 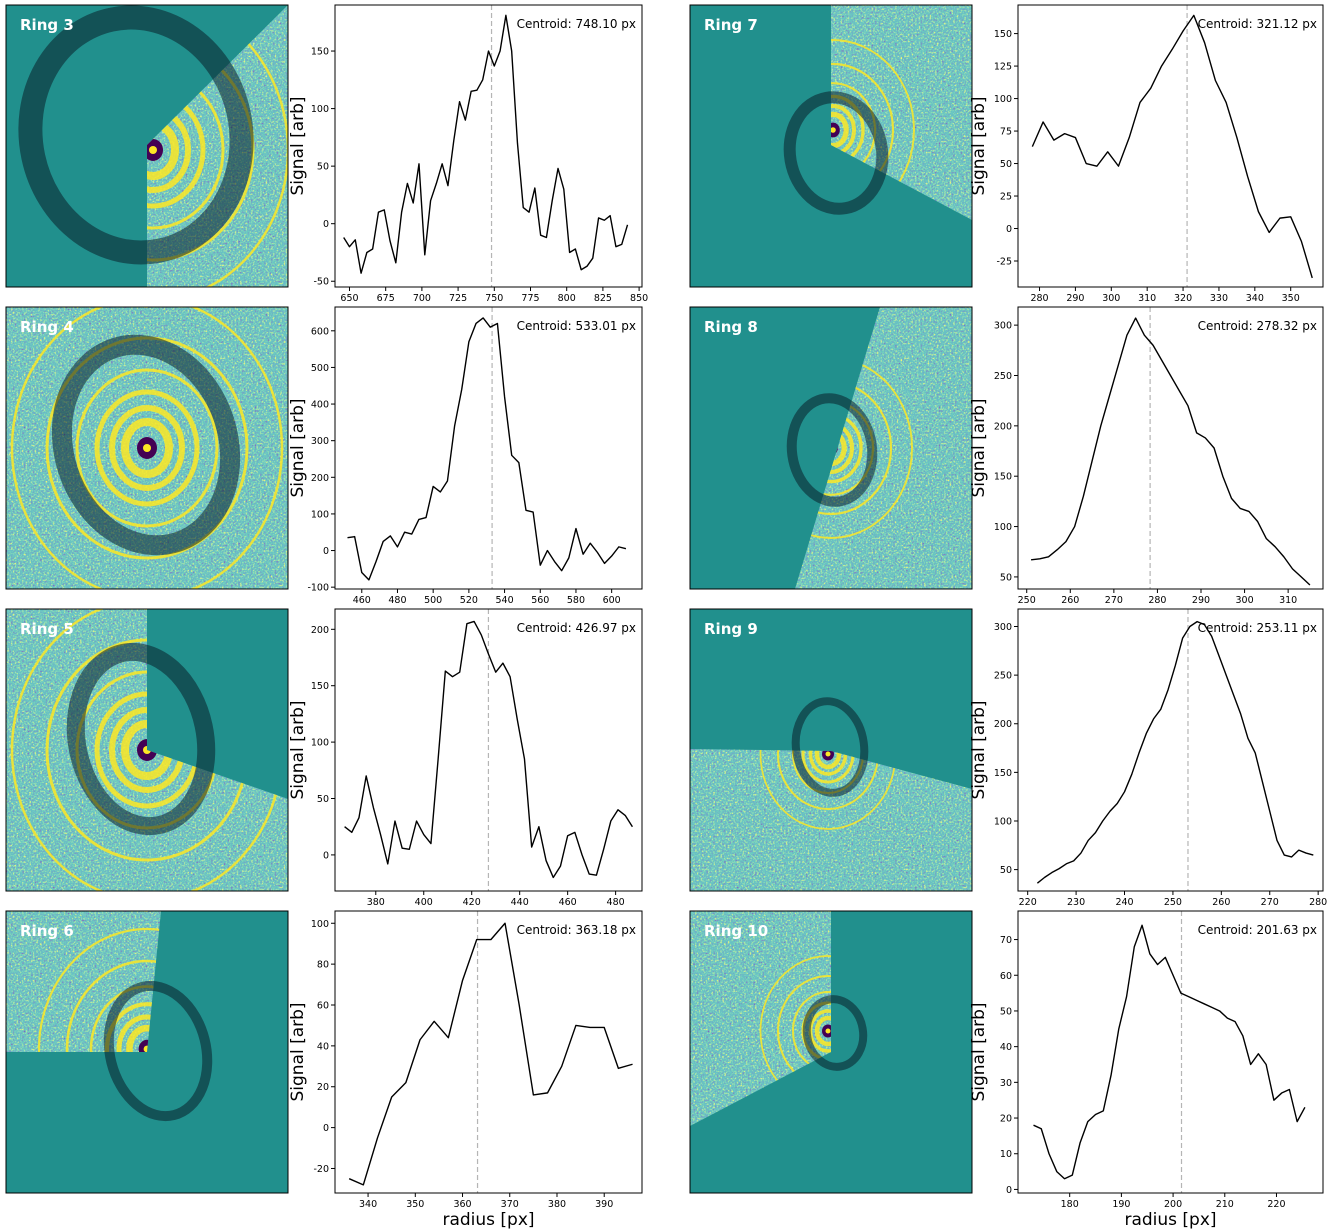 What do you see at coordinates (1157, 600) in the screenshot?
I see `x-tick-label: 280` at bounding box center [1157, 600].